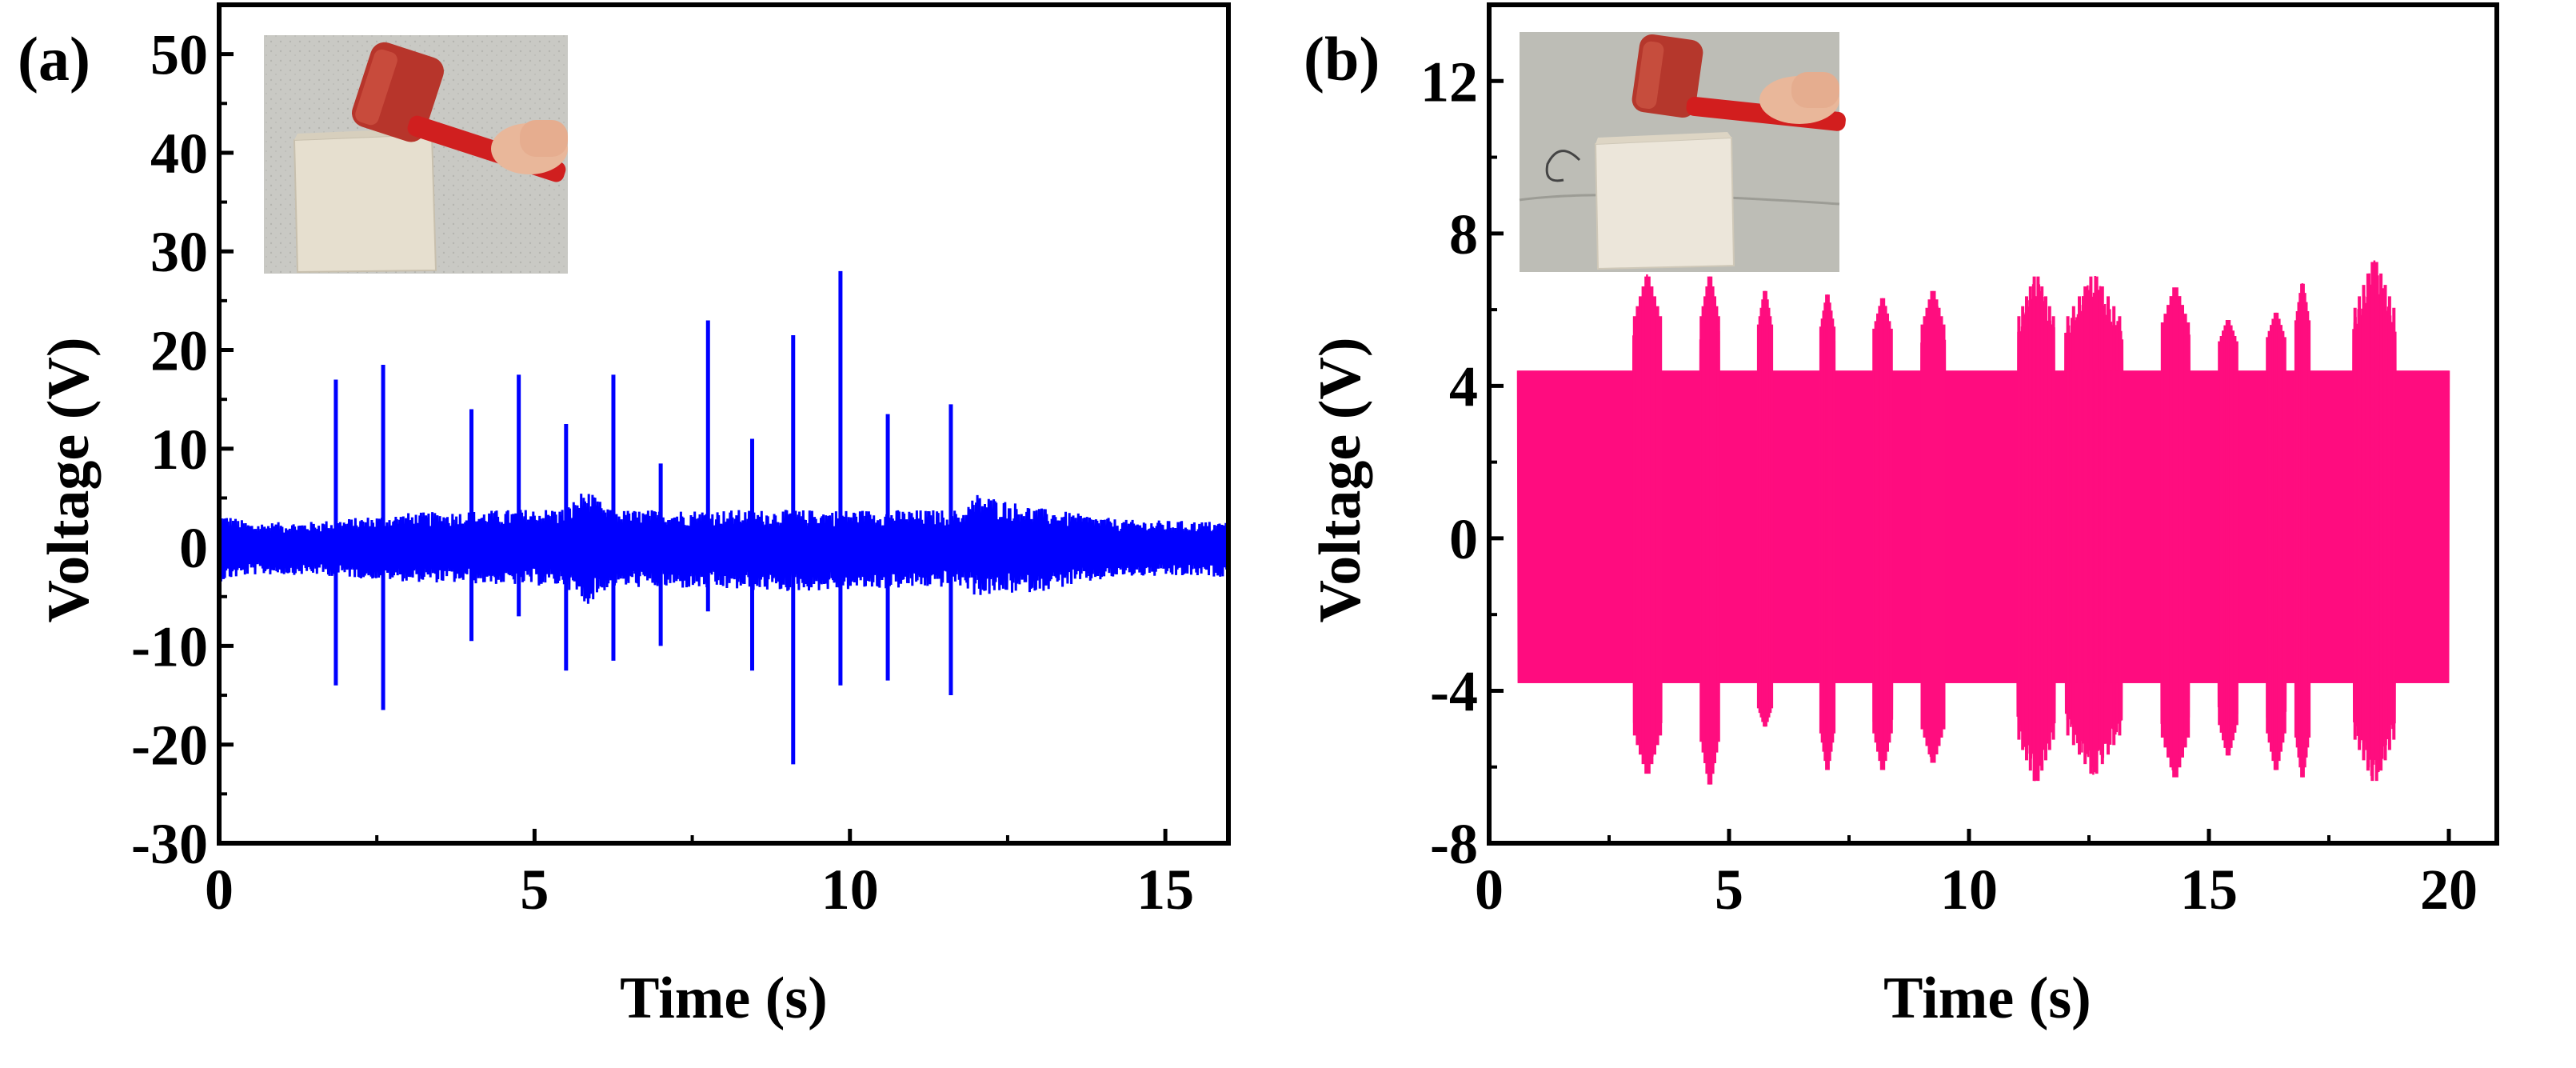  I want to click on hammer-icon, so click(459, 112).